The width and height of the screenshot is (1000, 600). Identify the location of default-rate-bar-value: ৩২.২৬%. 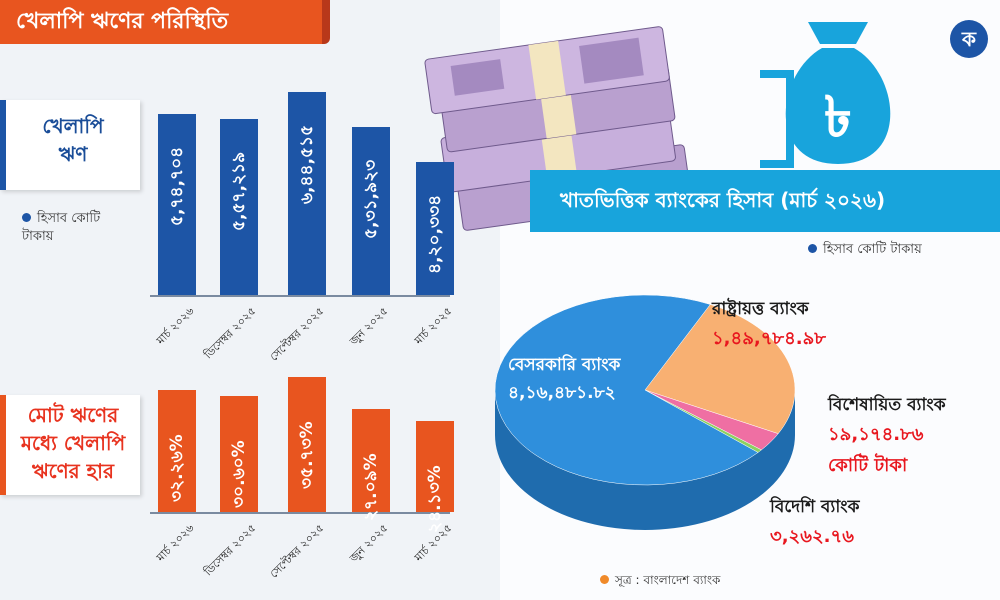
(177, 468).